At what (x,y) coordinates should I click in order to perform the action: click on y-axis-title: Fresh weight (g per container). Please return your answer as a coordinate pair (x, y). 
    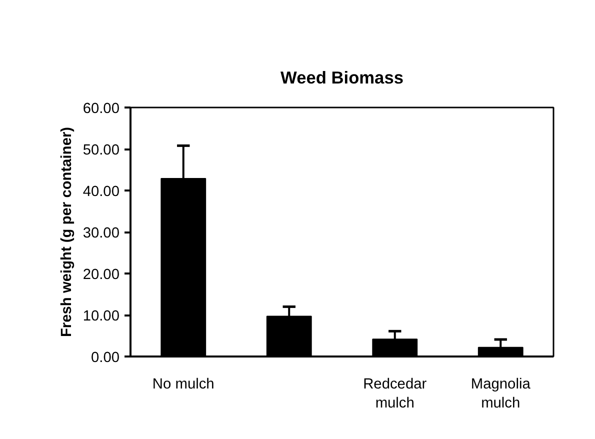
    Looking at the image, I should click on (66, 232).